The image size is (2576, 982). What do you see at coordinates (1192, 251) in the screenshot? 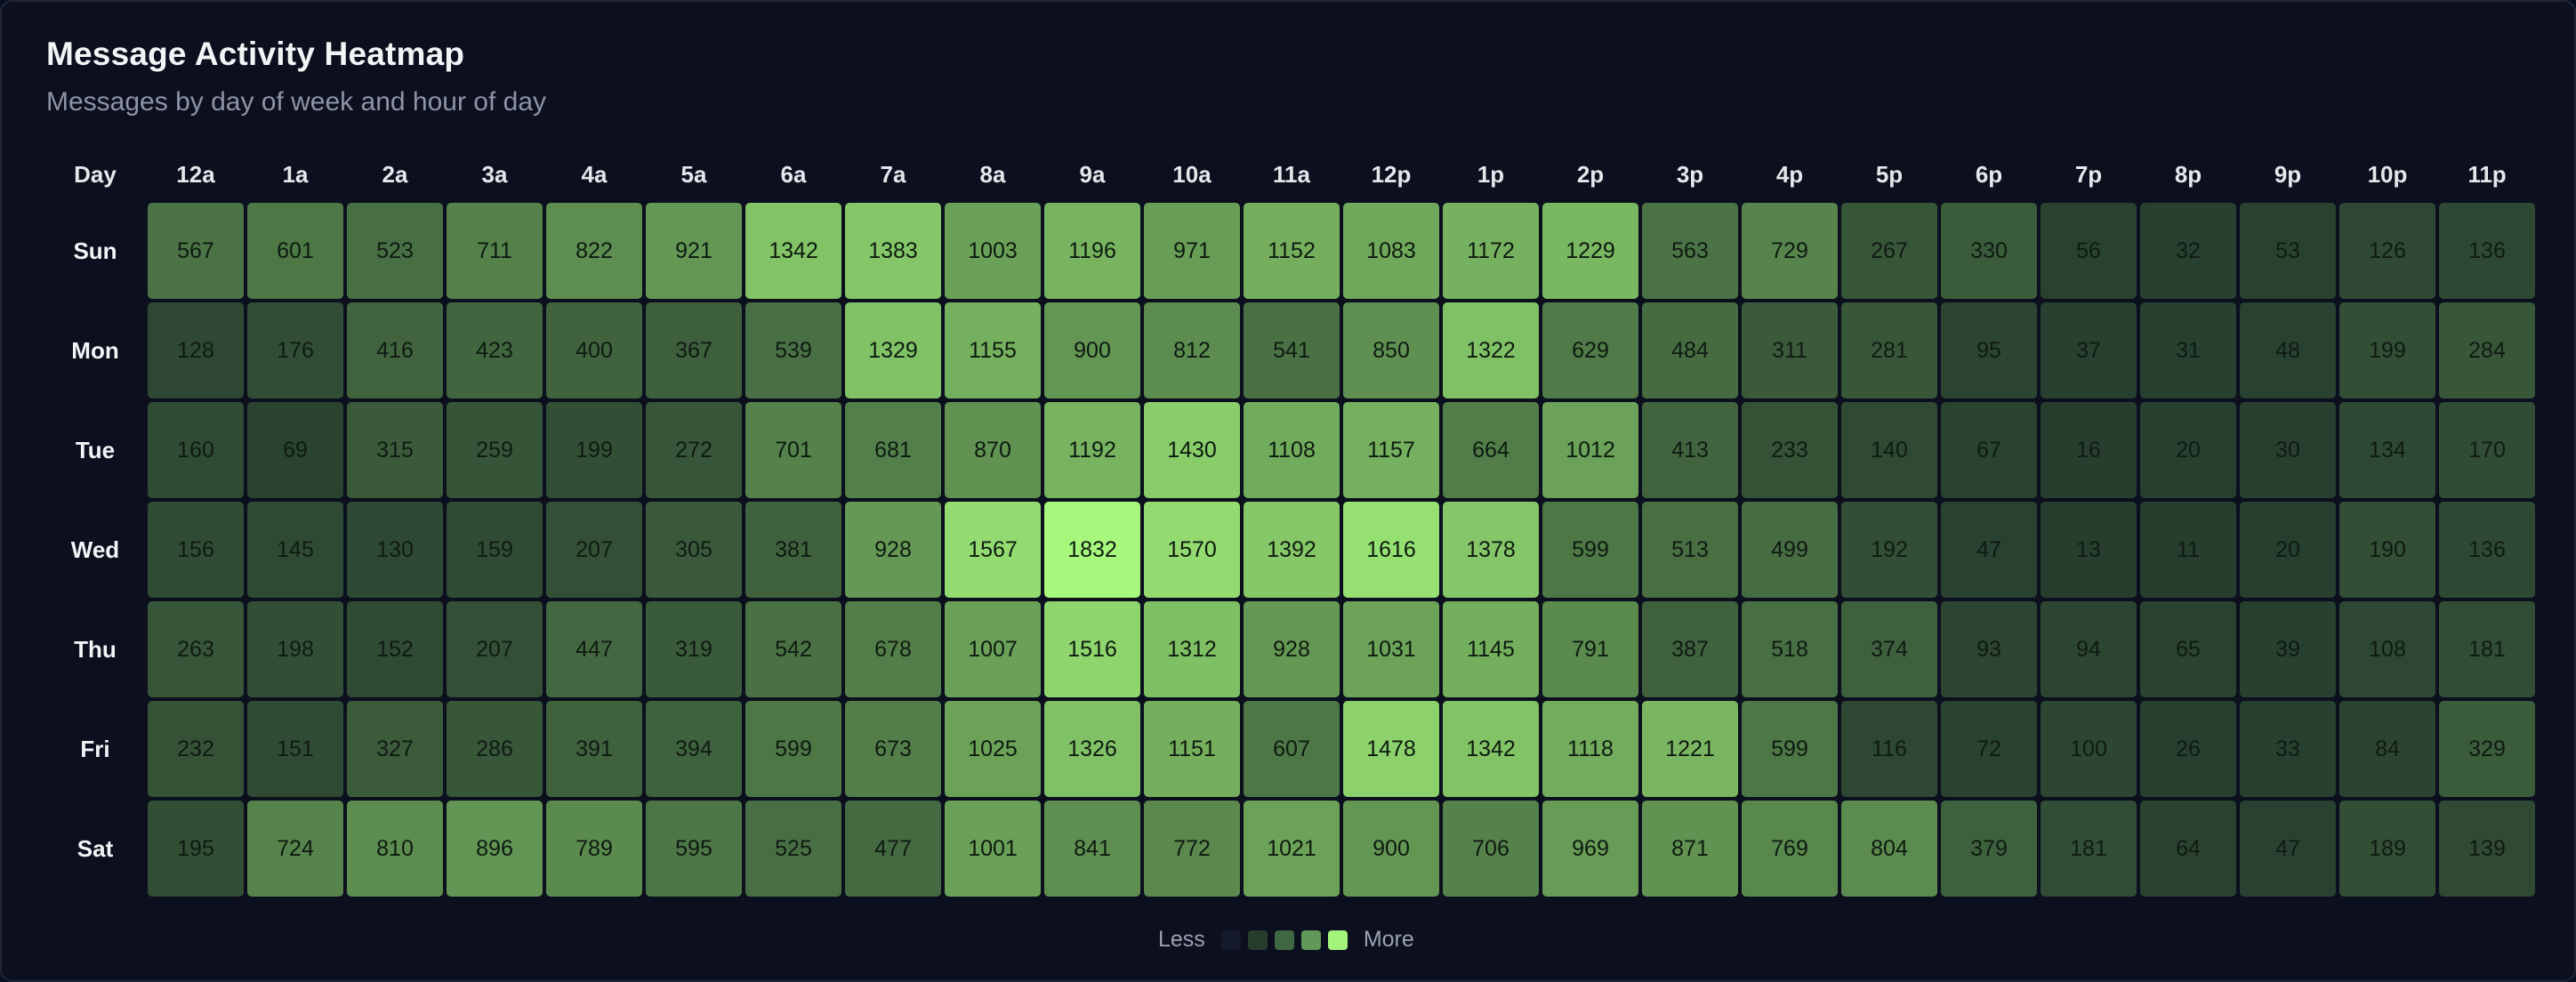
I see `heatmap-cell-sun-10a: 971` at bounding box center [1192, 251].